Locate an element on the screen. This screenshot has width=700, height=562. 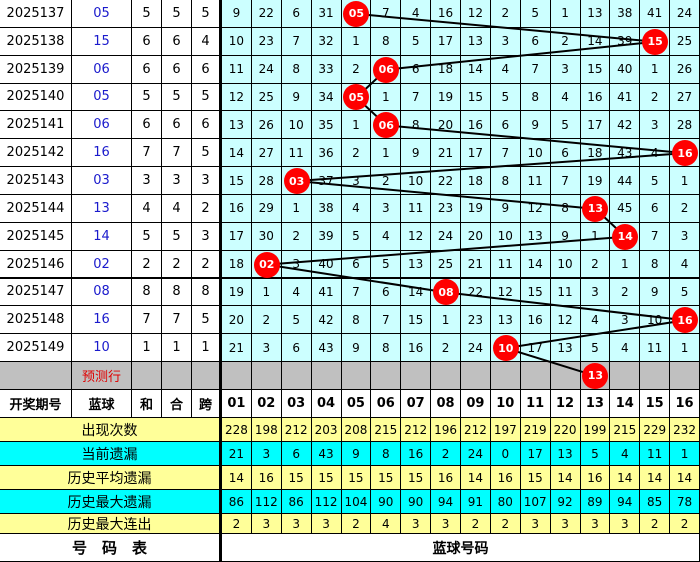
kua-cell: 5 is located at coordinates (206, 14).